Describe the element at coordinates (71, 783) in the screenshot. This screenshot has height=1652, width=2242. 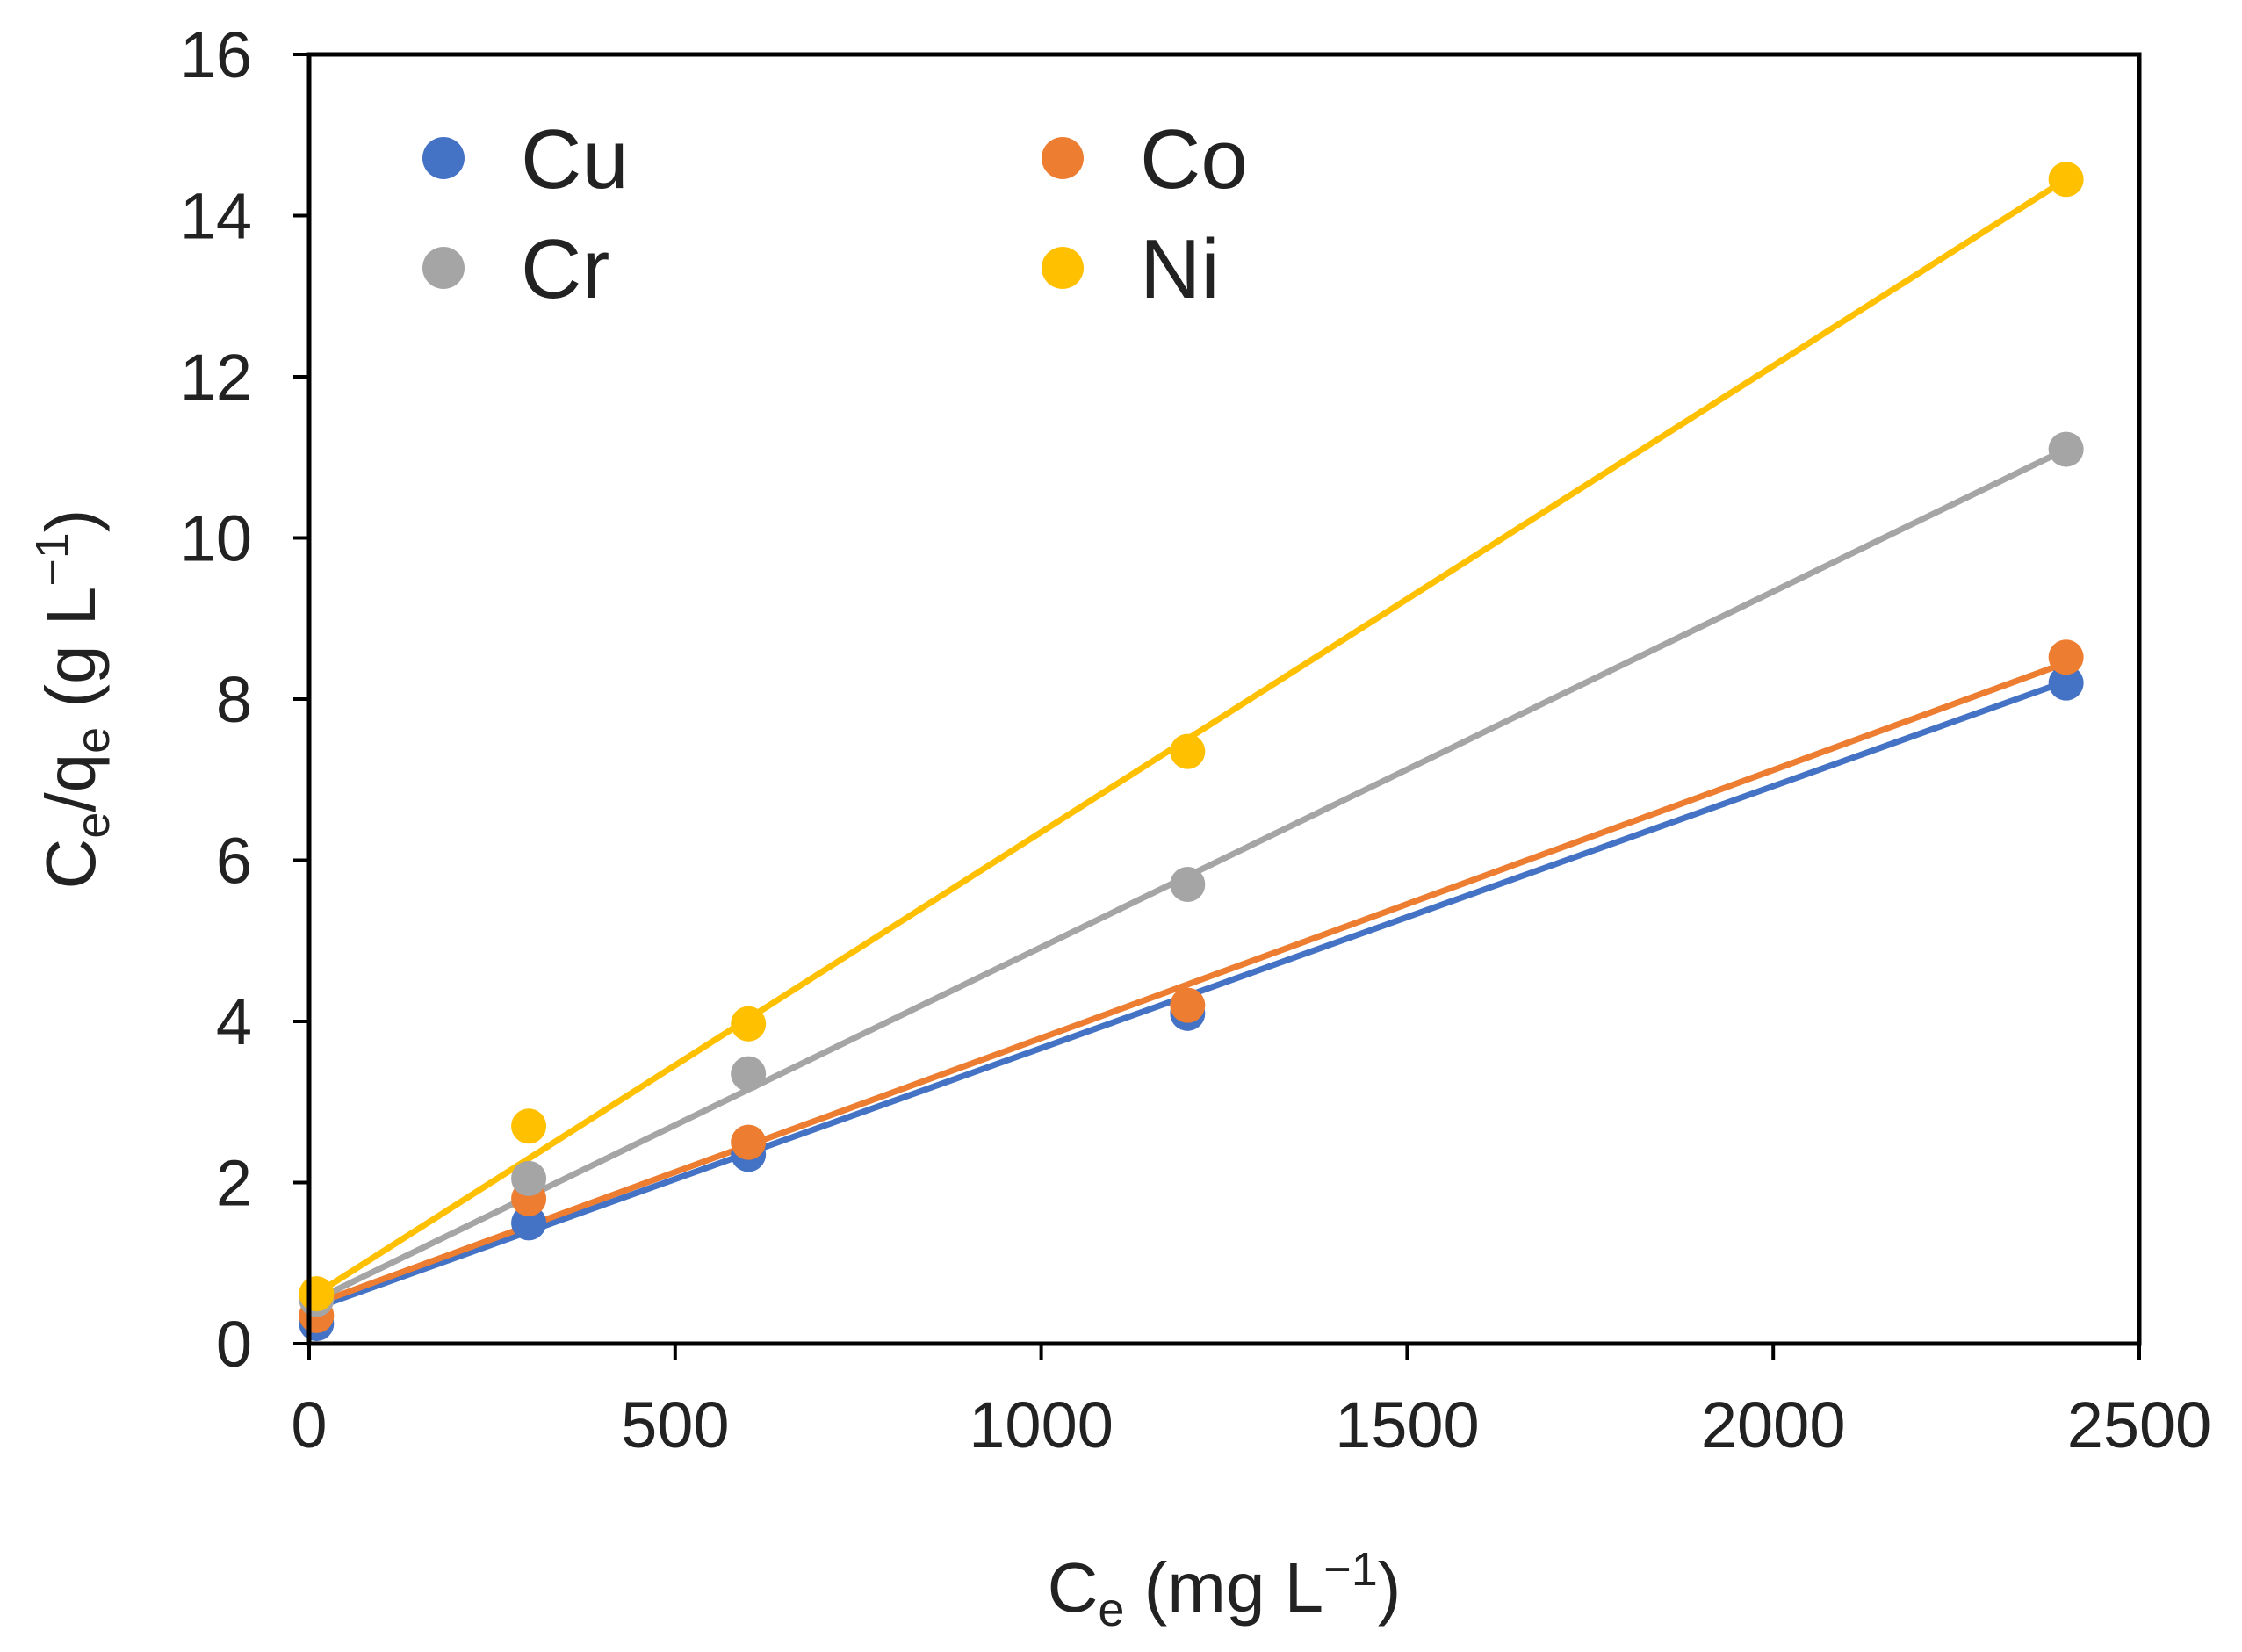
I see `y-axis-title-mid: /q` at that location.